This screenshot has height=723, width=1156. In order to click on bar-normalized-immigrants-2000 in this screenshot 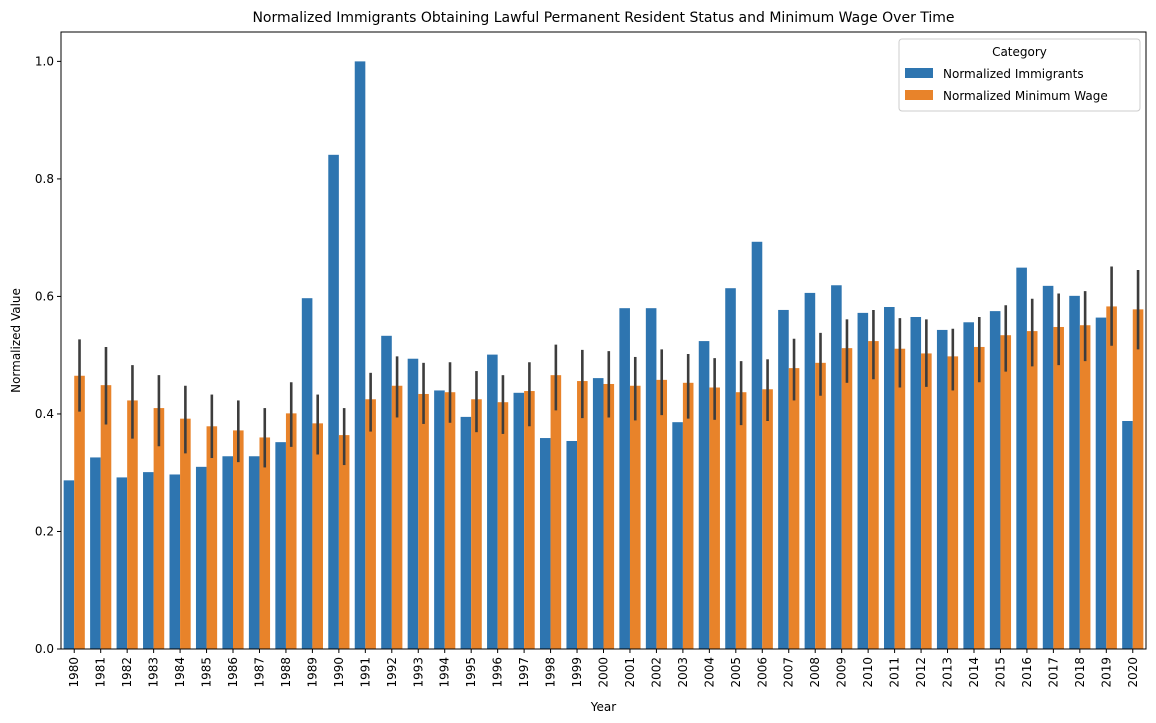, I will do `click(598, 513)`.